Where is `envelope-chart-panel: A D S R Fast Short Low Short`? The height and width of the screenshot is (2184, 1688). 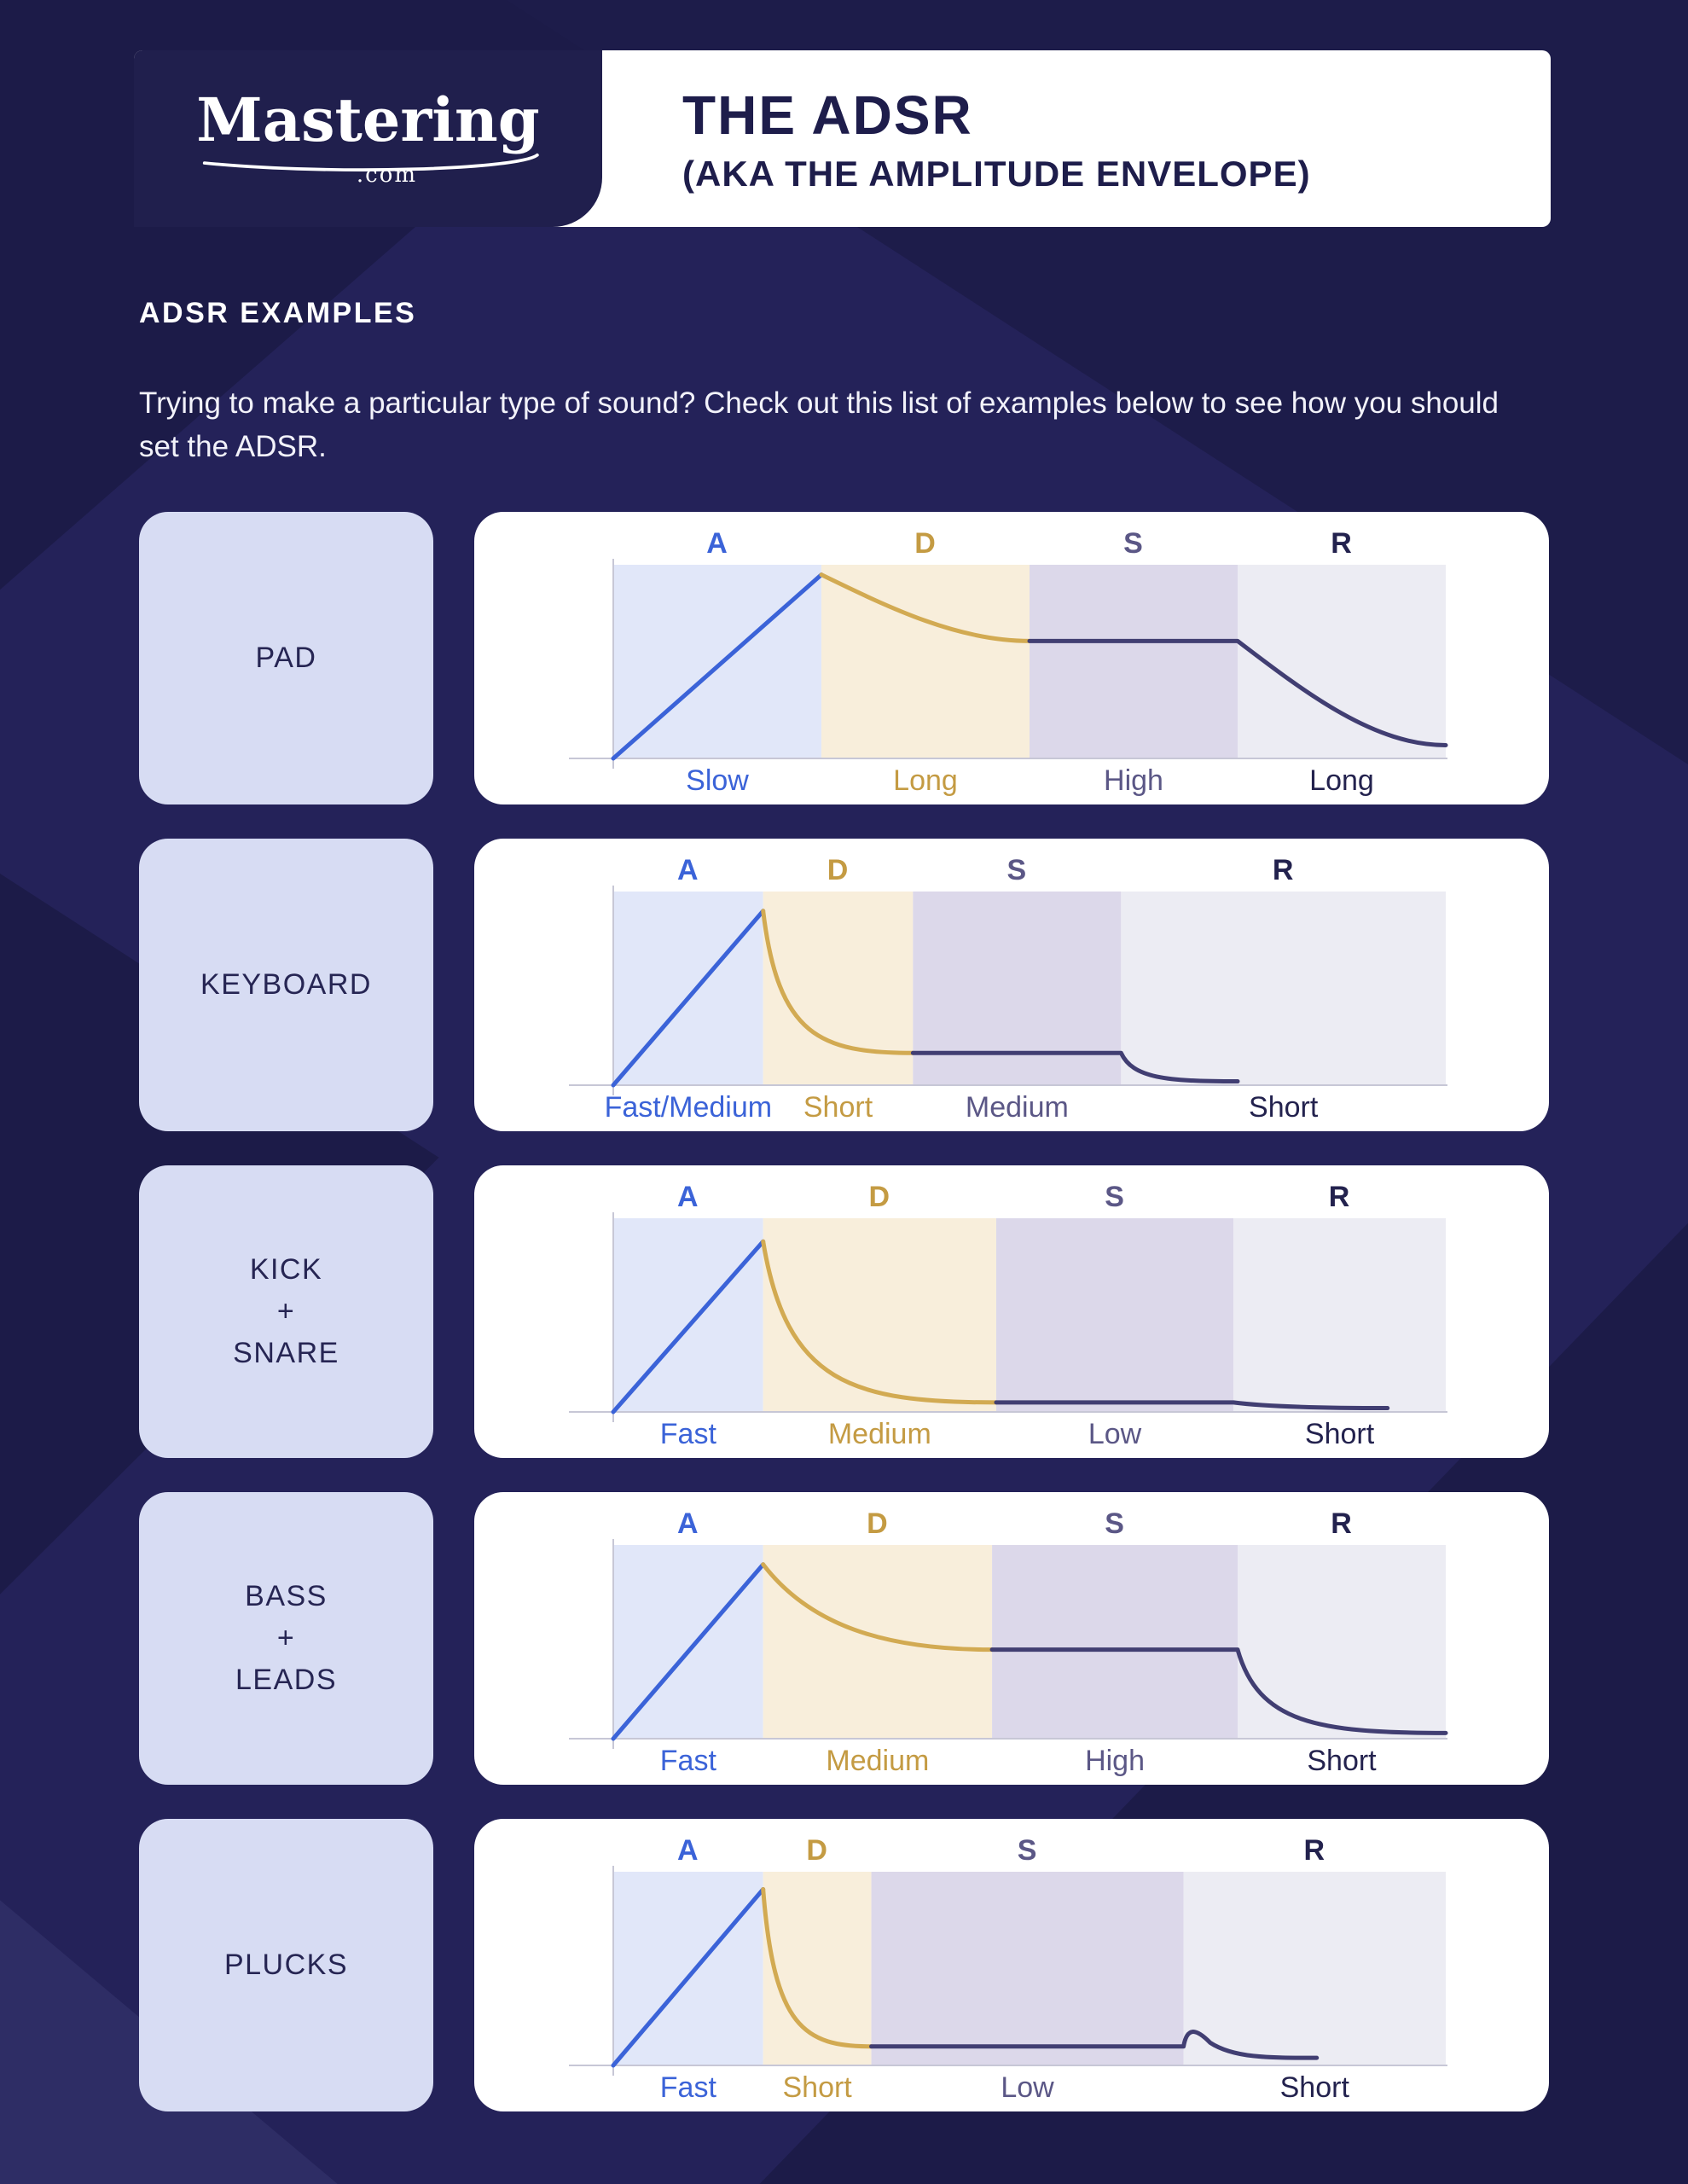 envelope-chart-panel: A D S R Fast Short Low Short is located at coordinates (1012, 1965).